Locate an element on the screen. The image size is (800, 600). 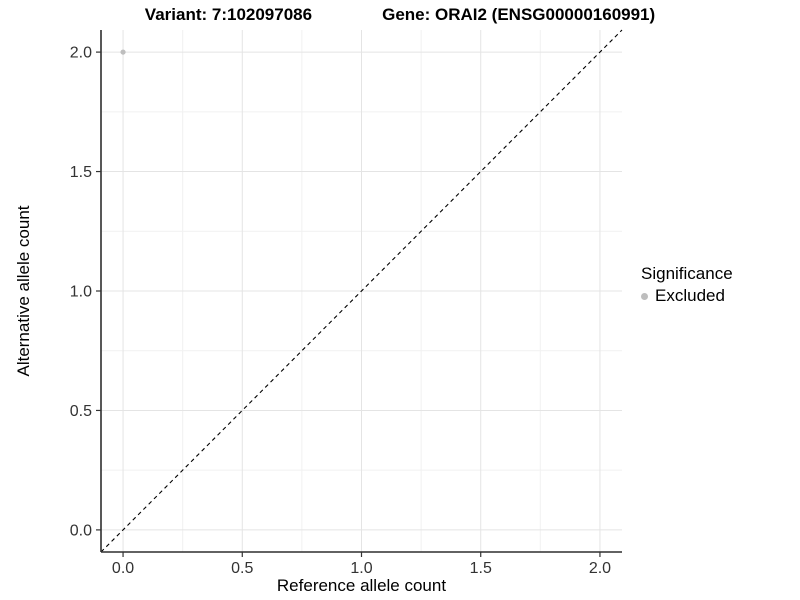
variant-title: Variant: 7:102097086 is located at coordinates (228, 14).